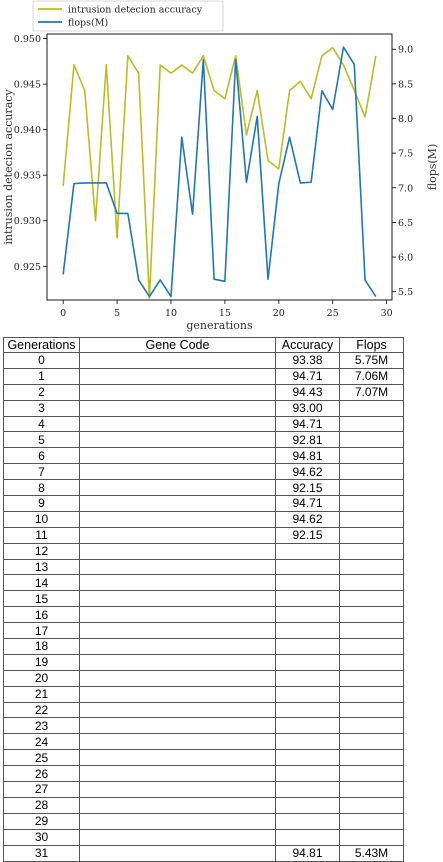 The width and height of the screenshot is (443, 862). Describe the element at coordinates (279, 313) in the screenshot. I see `x-tick-label: 20` at that location.